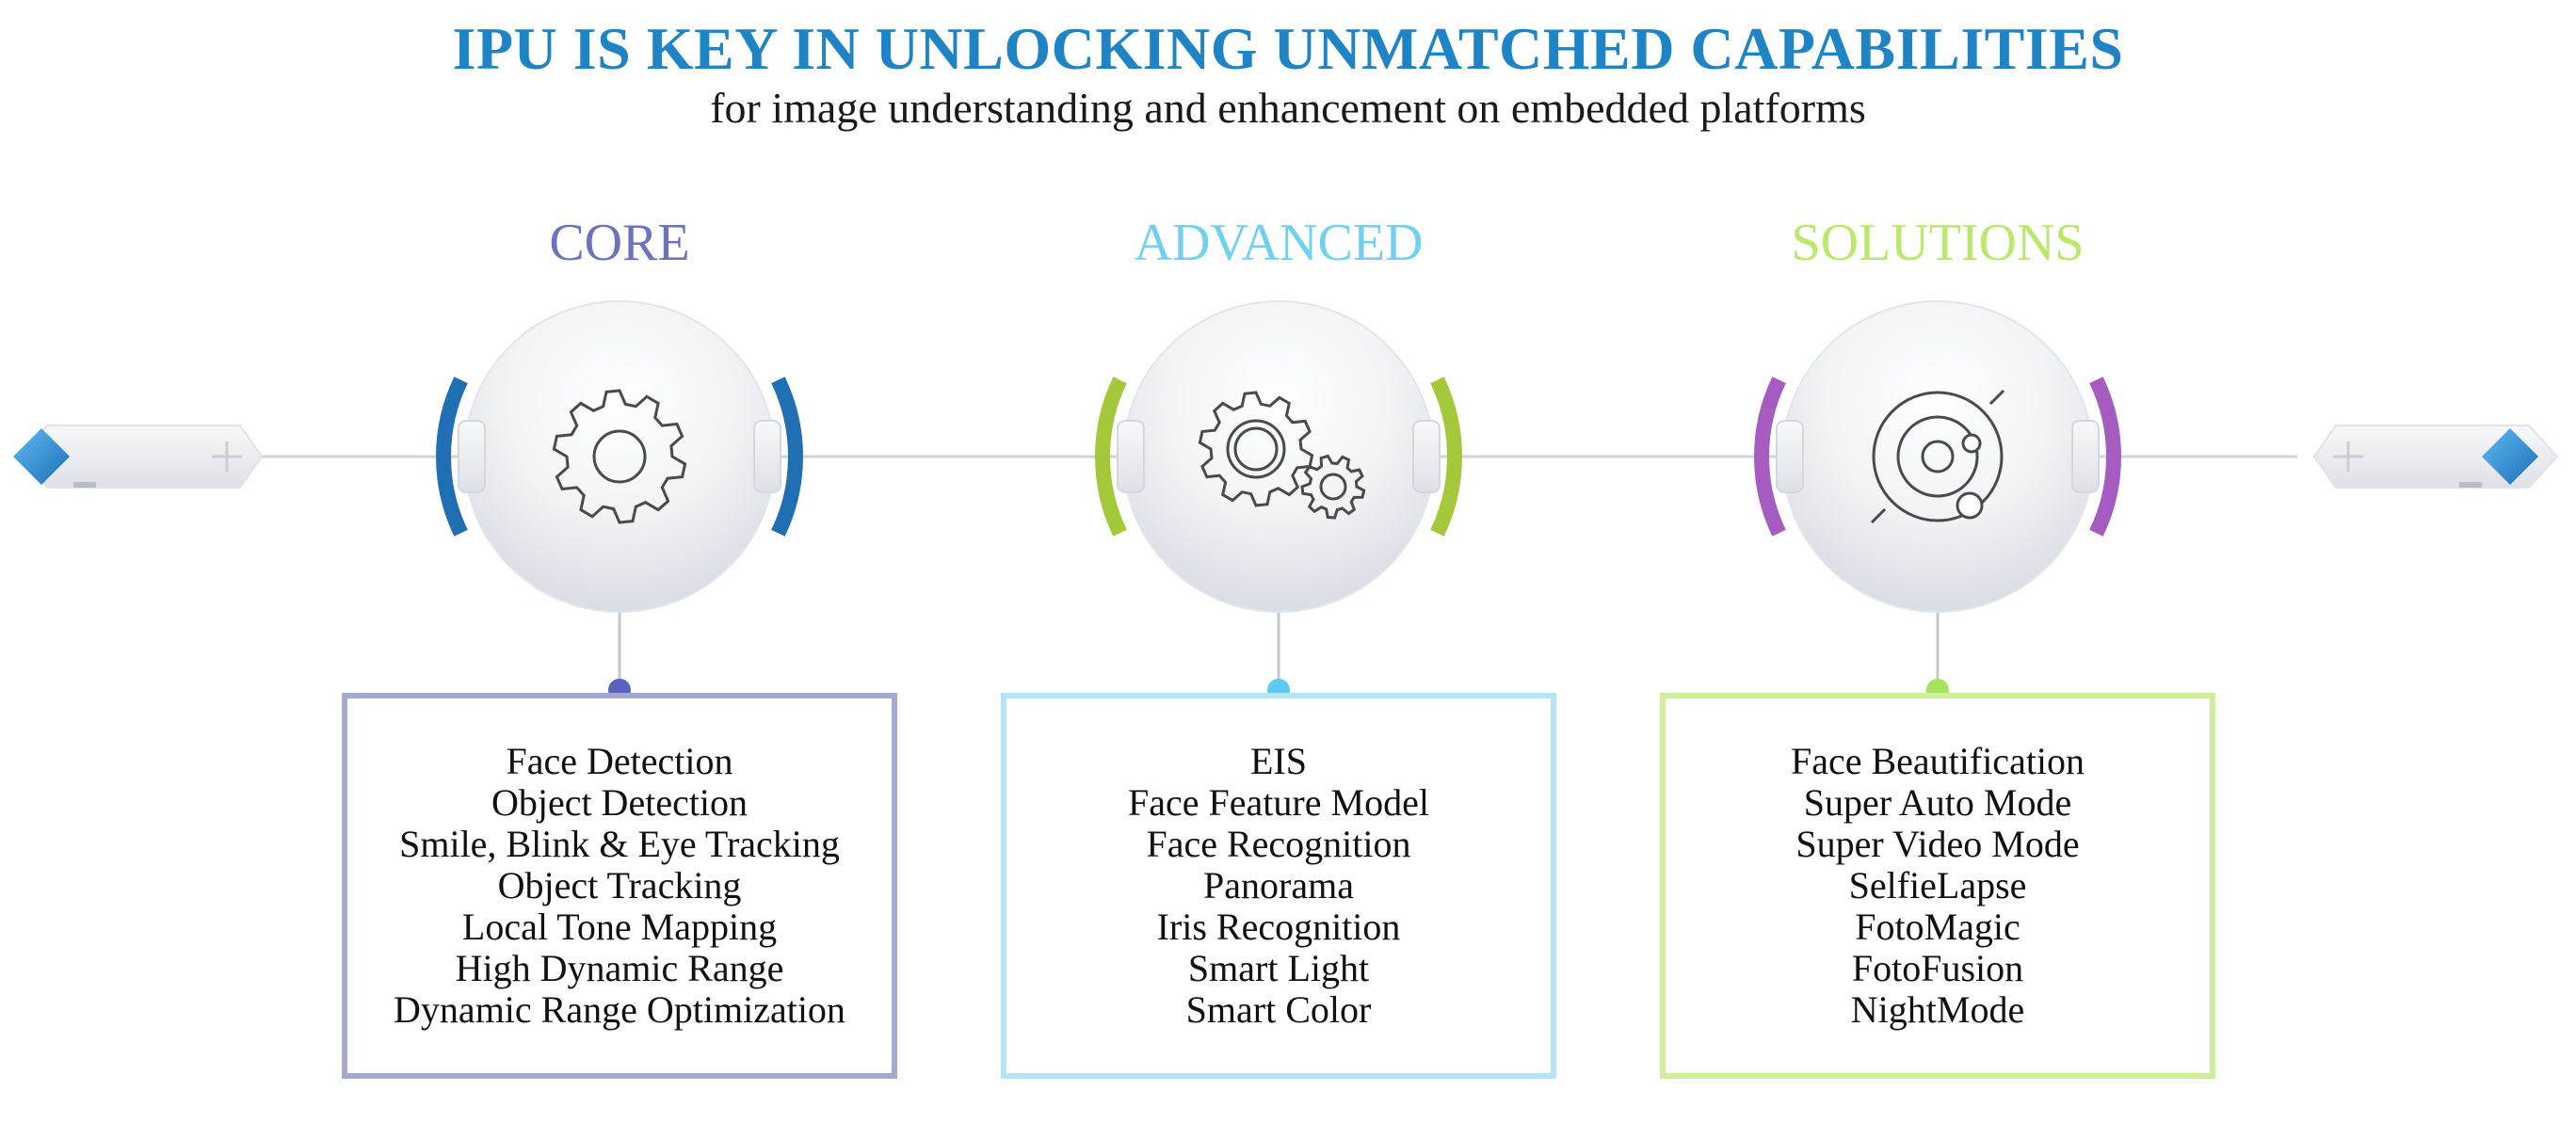 This screenshot has height=1139, width=2576. I want to click on stage-node-solutions, so click(1937, 500).